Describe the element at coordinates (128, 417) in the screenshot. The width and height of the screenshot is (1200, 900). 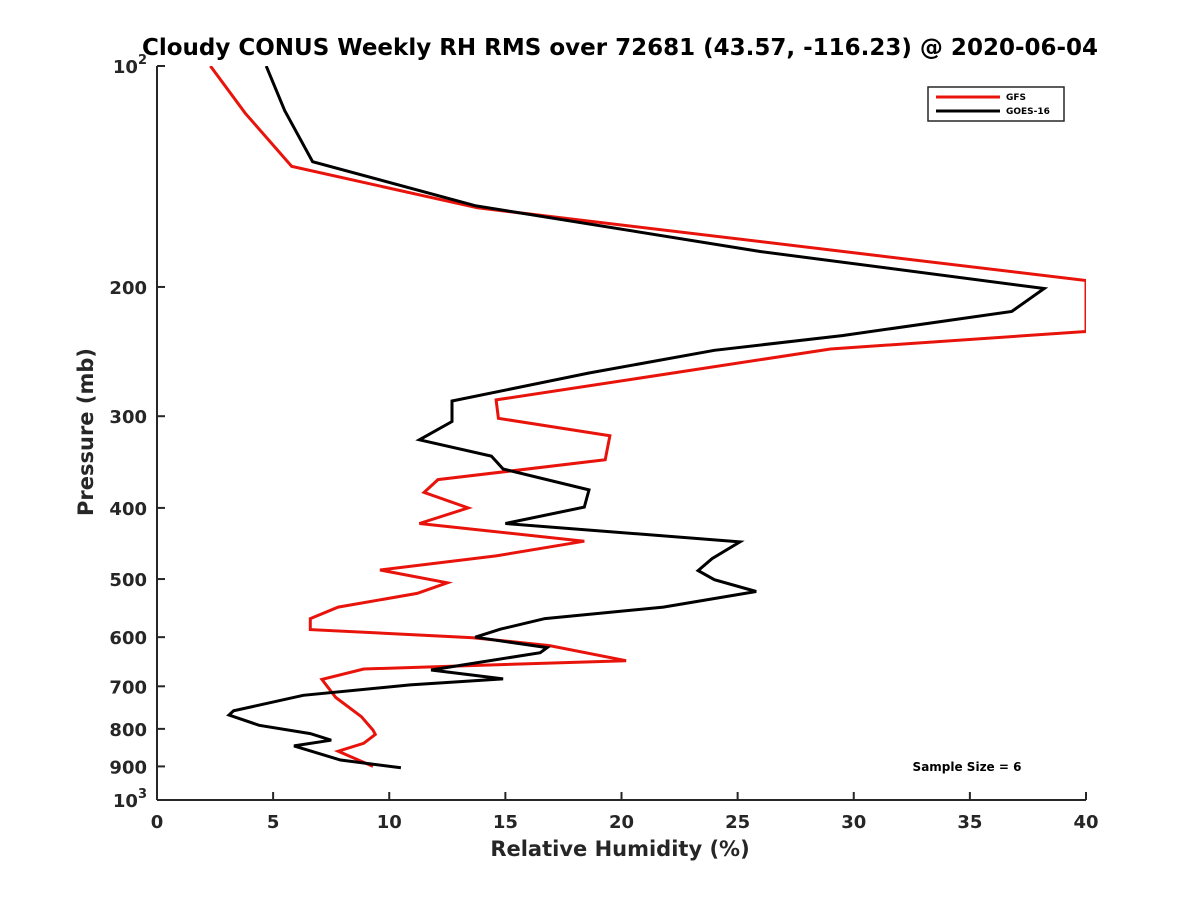
I see `y-tick-label: 300` at that location.